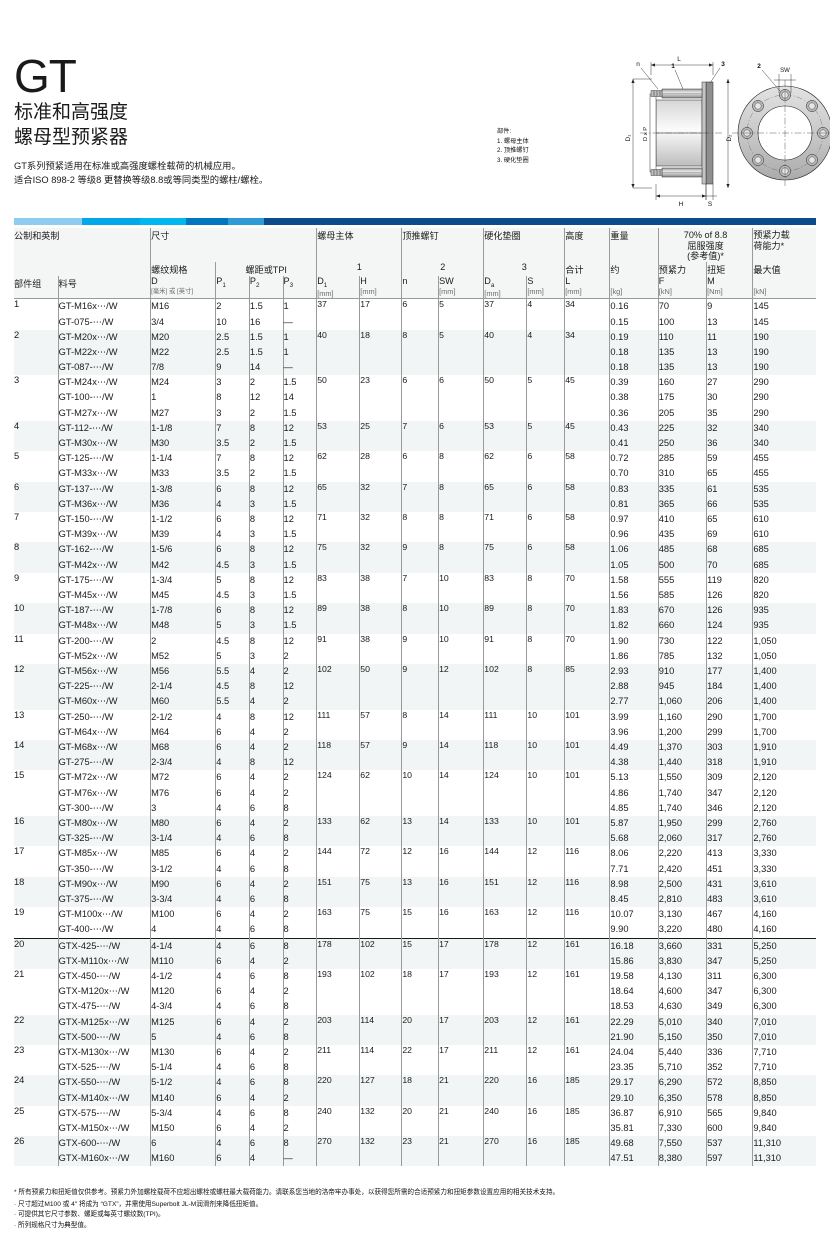 This screenshot has width=830, height=1249. Describe the element at coordinates (729, 352) in the screenshot. I see `cell-torque: 11 13 13` at that location.